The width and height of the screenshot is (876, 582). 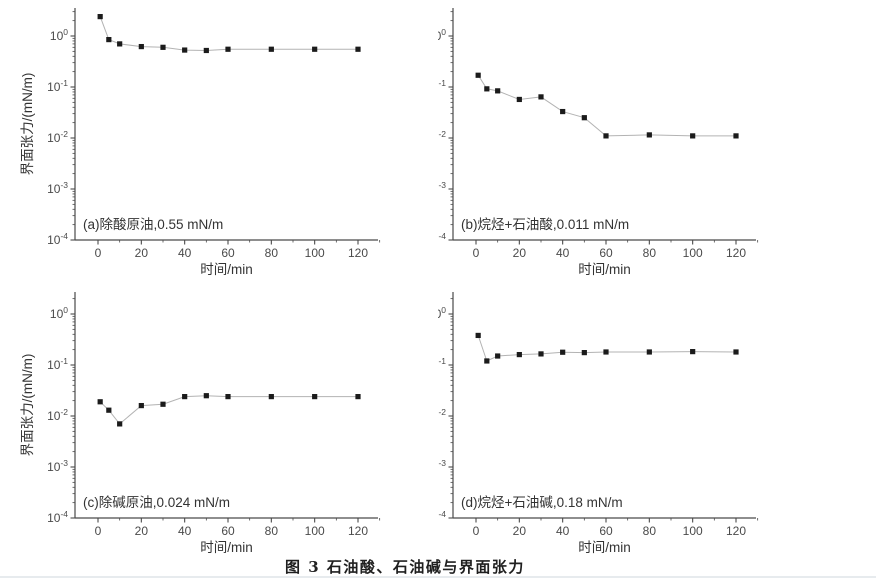 I want to click on page-bottom-border, so click(x=438, y=577).